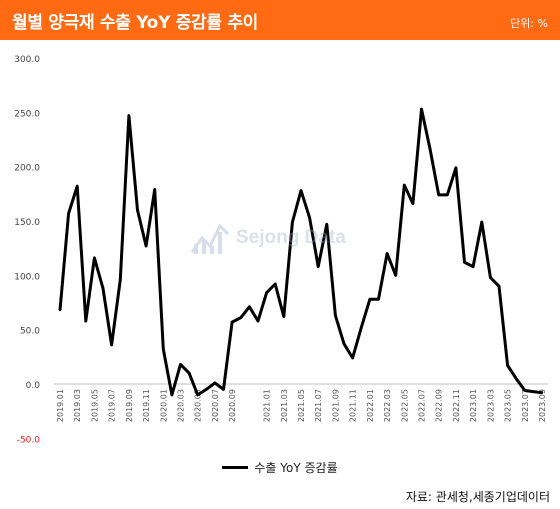 The image size is (560, 509). I want to click on y-tick-label: -50.0, so click(29, 440).